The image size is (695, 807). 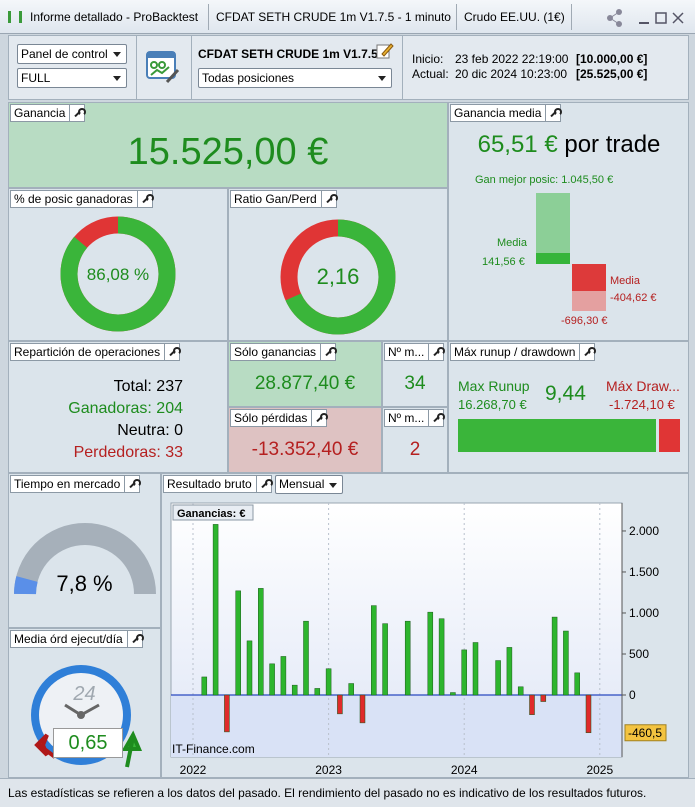 I want to click on market-time-value: 7,8 %, so click(x=84, y=583).